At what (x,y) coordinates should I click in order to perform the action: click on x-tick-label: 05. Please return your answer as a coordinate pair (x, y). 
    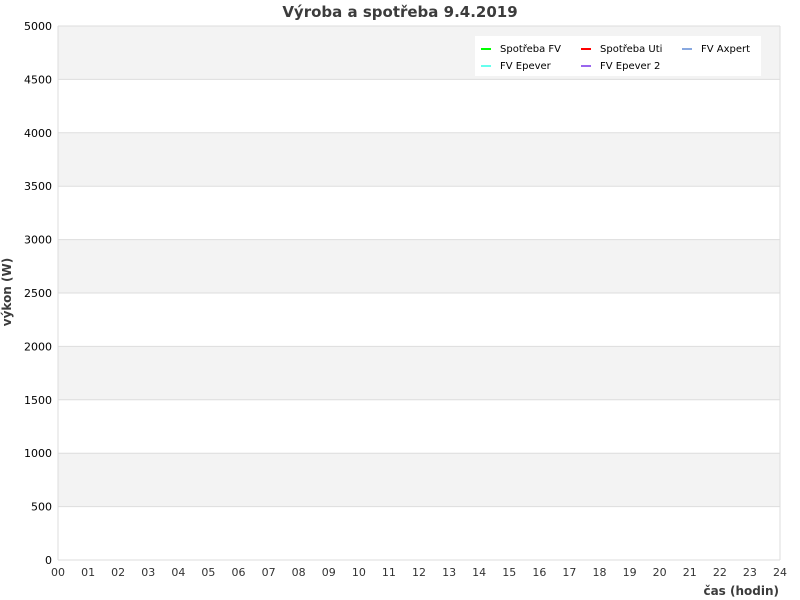
    Looking at the image, I should click on (208, 572).